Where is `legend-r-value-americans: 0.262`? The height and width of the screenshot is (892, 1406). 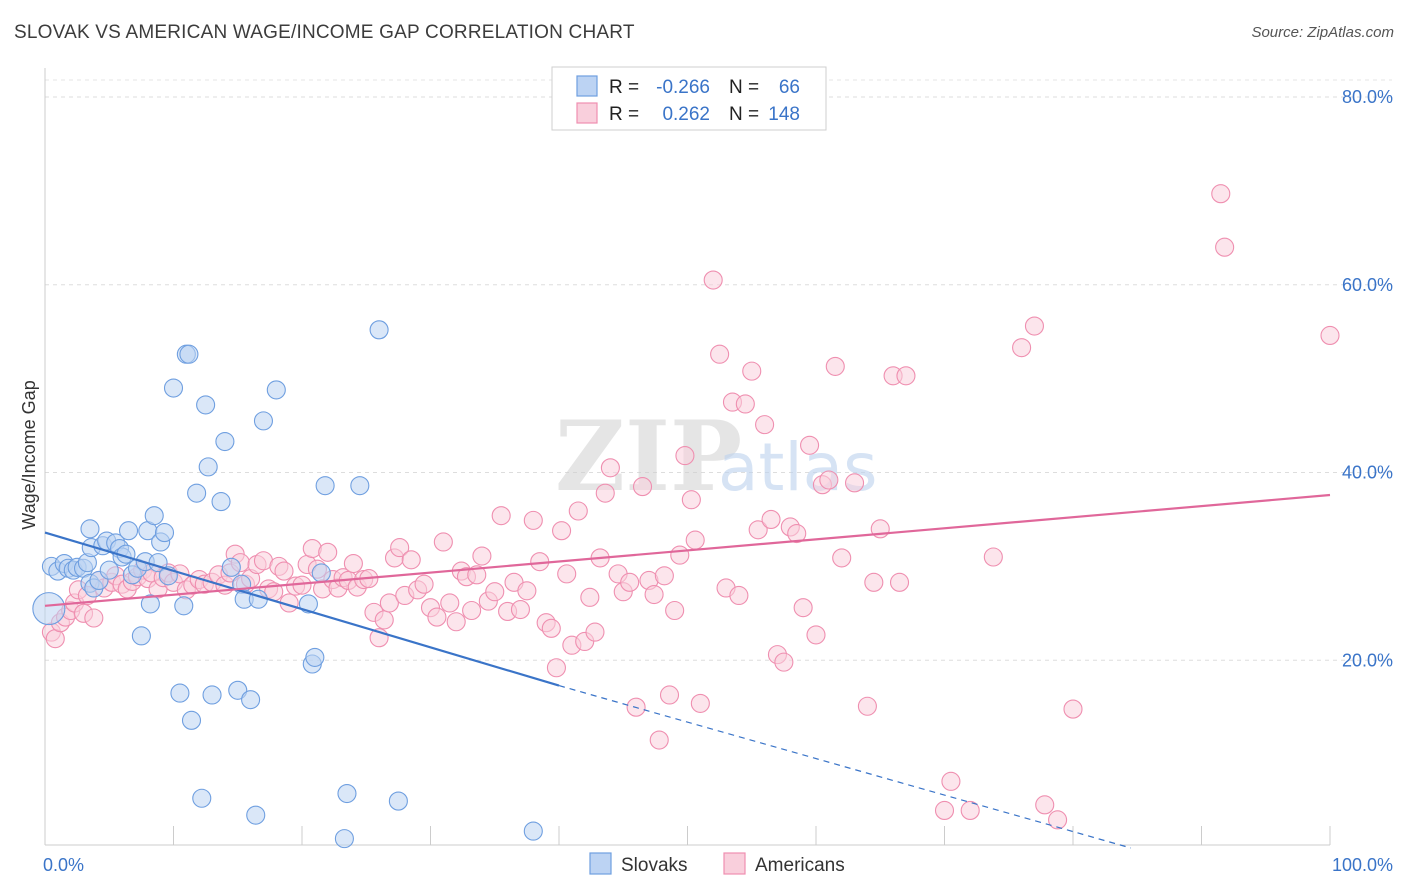
legend-r-value-americans: 0.262 is located at coordinates (686, 114).